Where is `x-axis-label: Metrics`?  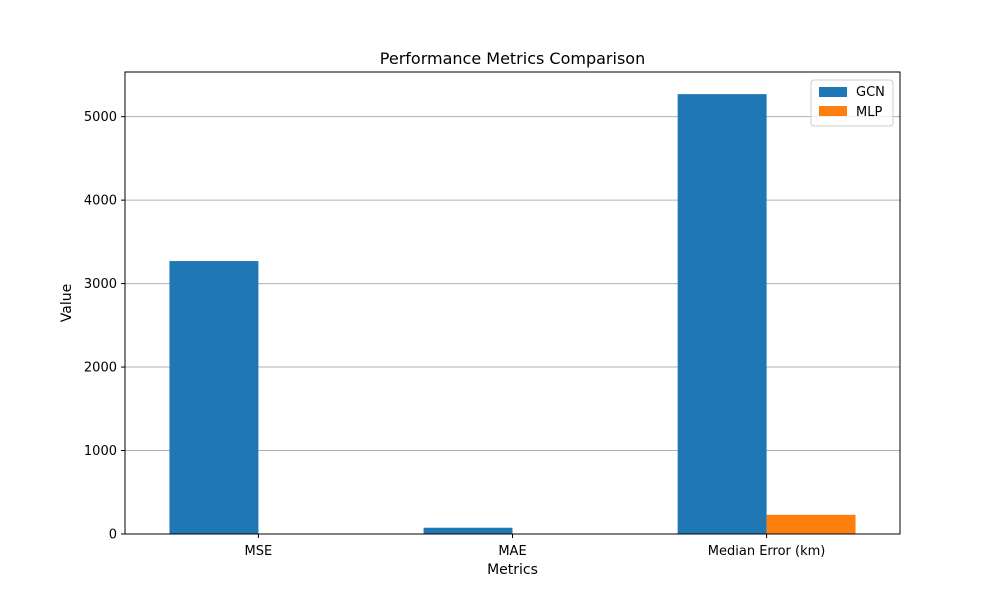 x-axis-label: Metrics is located at coordinates (512, 570).